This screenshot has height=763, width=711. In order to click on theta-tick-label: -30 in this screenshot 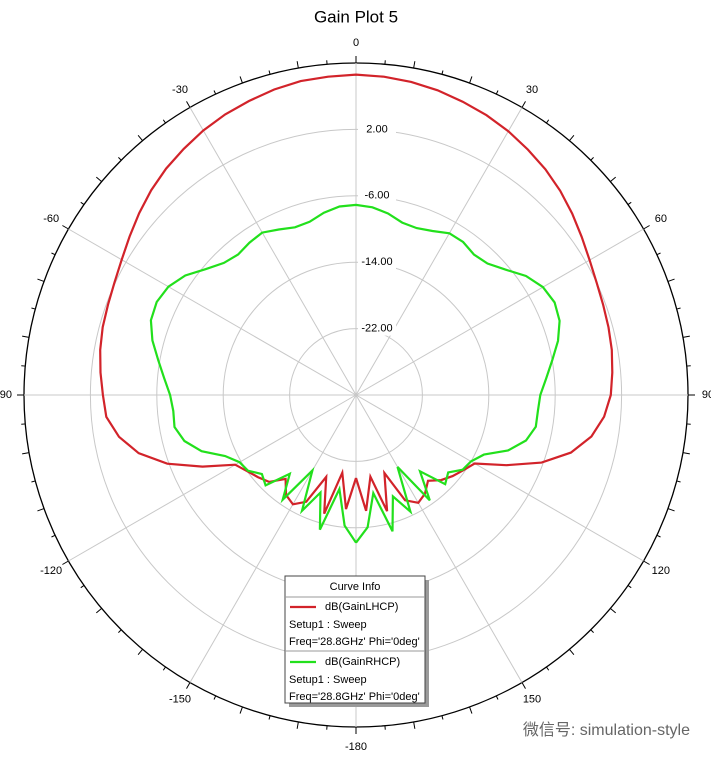, I will do `click(180, 90)`.